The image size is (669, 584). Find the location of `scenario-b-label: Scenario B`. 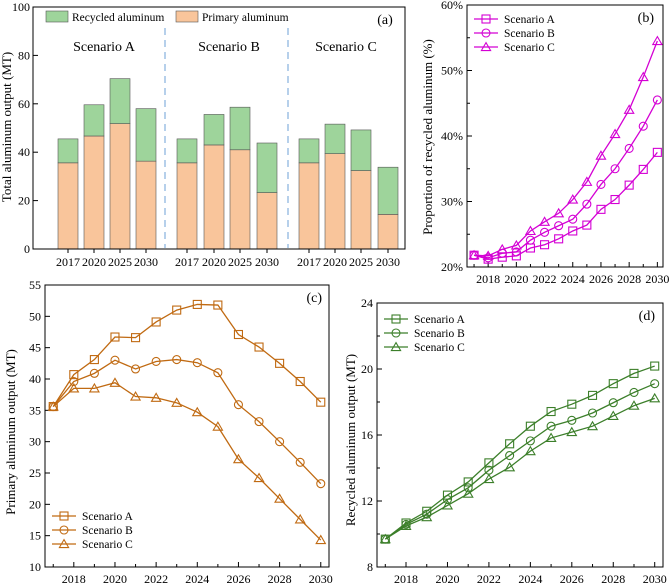

scenario-b-label: Scenario B is located at coordinates (229, 47).